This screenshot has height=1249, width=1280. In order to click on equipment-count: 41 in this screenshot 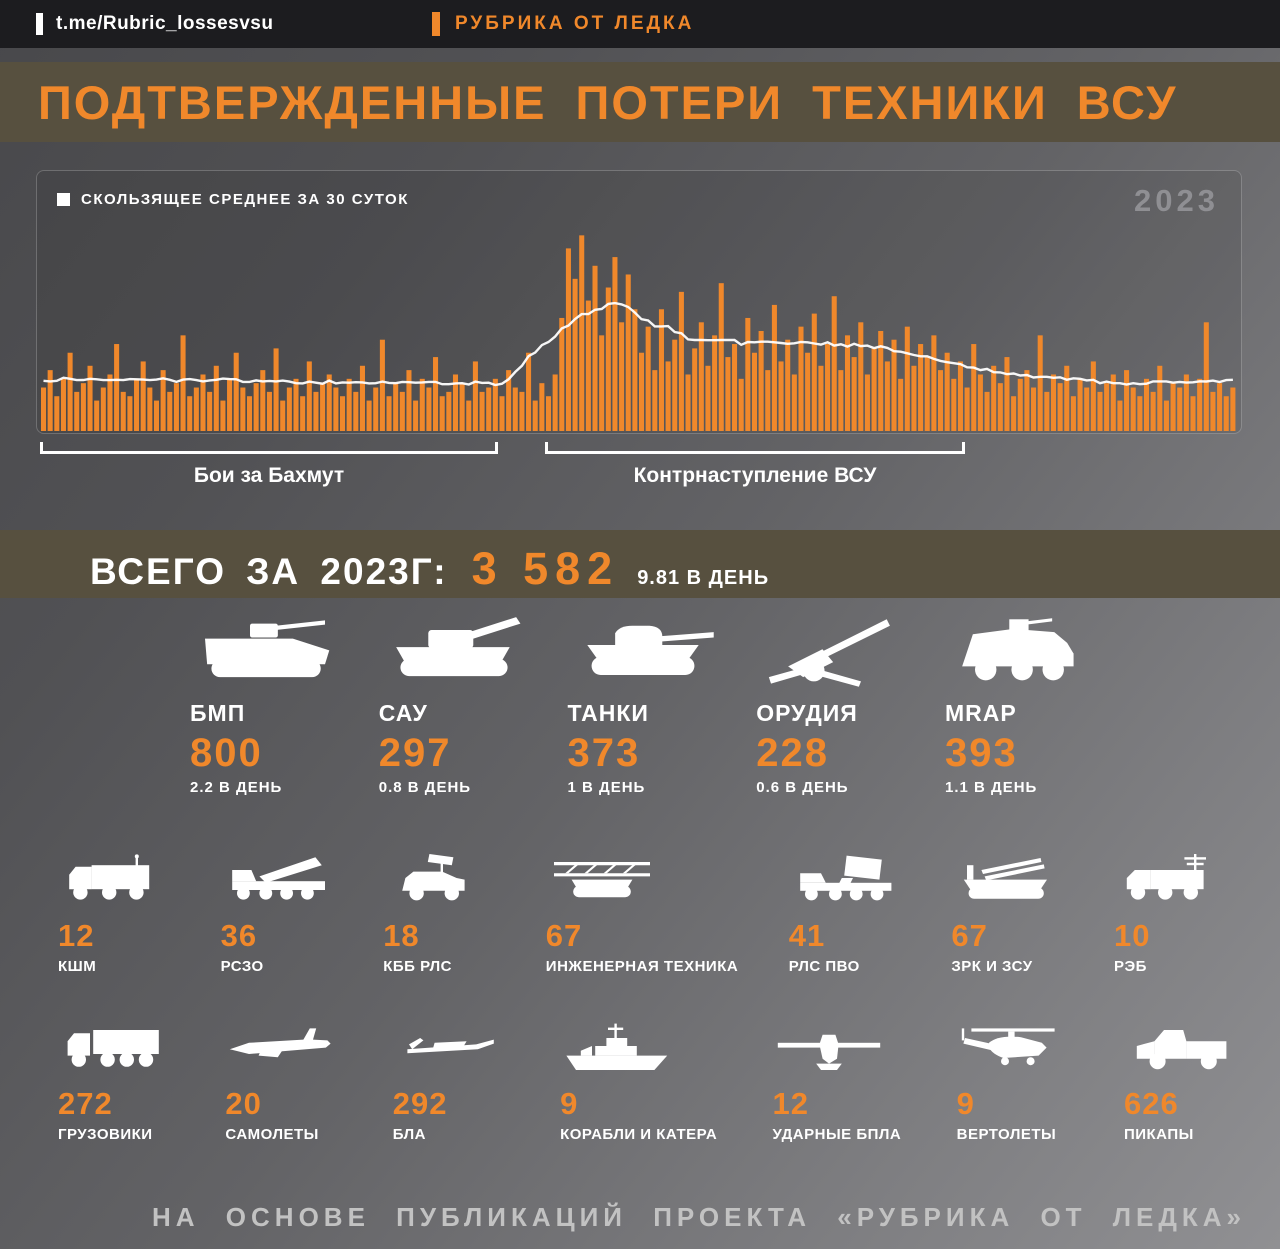, I will do `click(807, 935)`.